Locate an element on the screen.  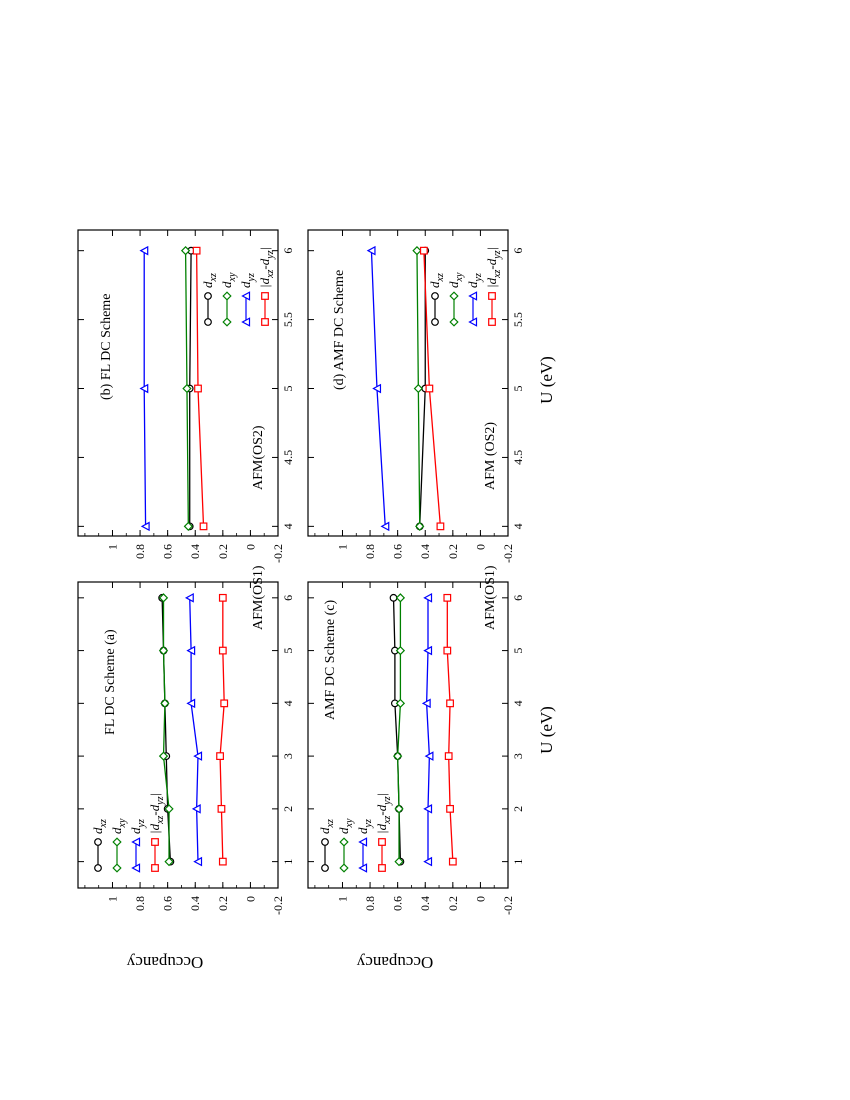
series-dxy is located at coordinates (166, 730).